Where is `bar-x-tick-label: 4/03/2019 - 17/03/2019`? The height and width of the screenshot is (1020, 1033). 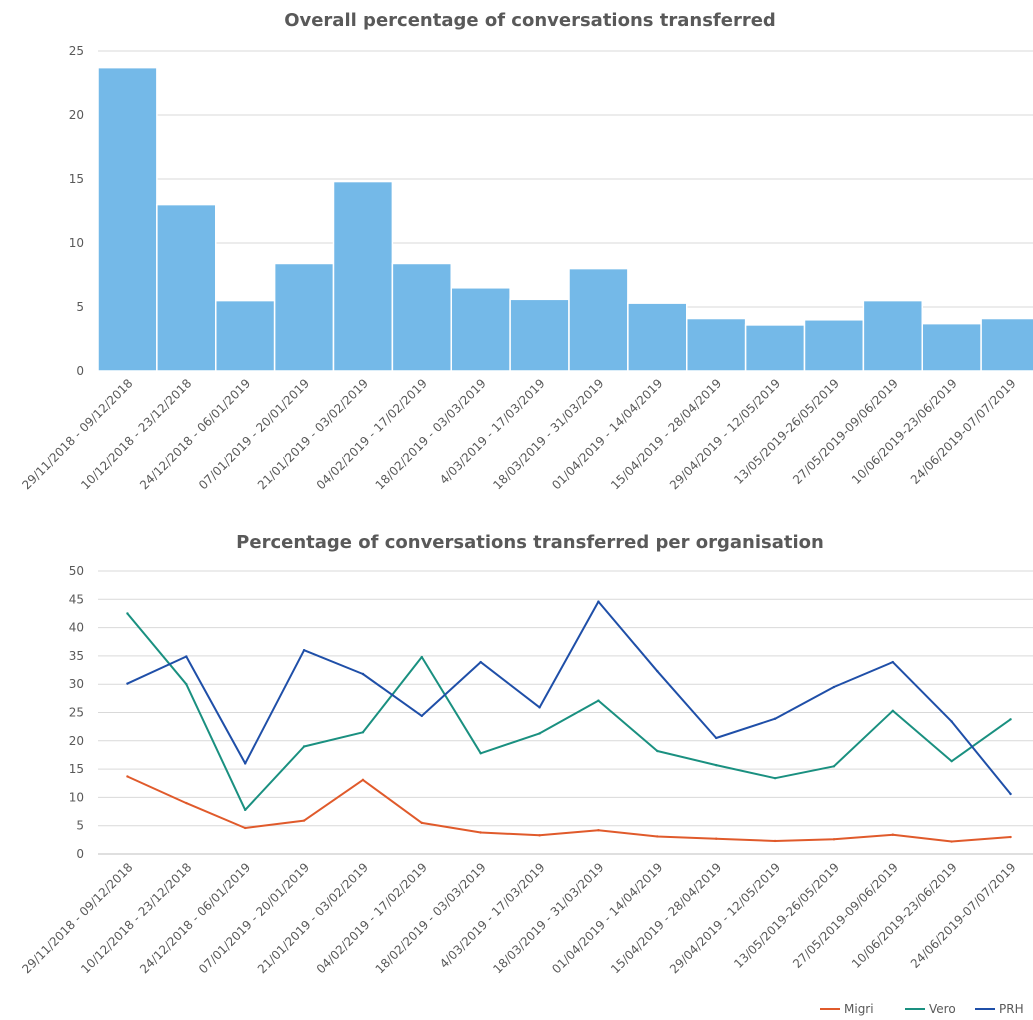
bar-x-tick-label: 4/03/2019 - 17/03/2019 is located at coordinates (492, 431).